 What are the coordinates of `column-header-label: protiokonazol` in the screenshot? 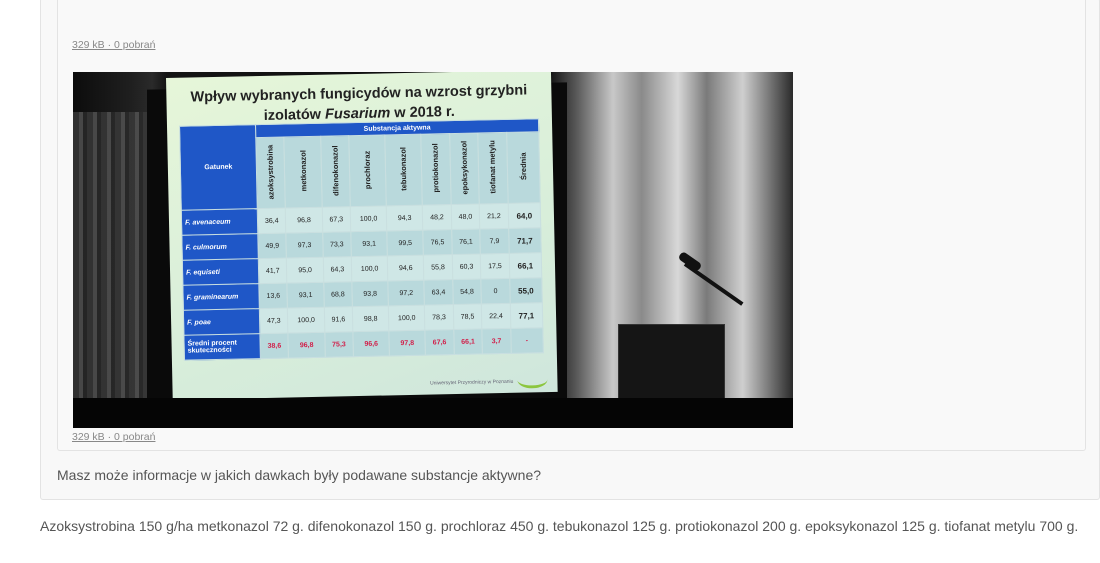 It's located at (435, 168).